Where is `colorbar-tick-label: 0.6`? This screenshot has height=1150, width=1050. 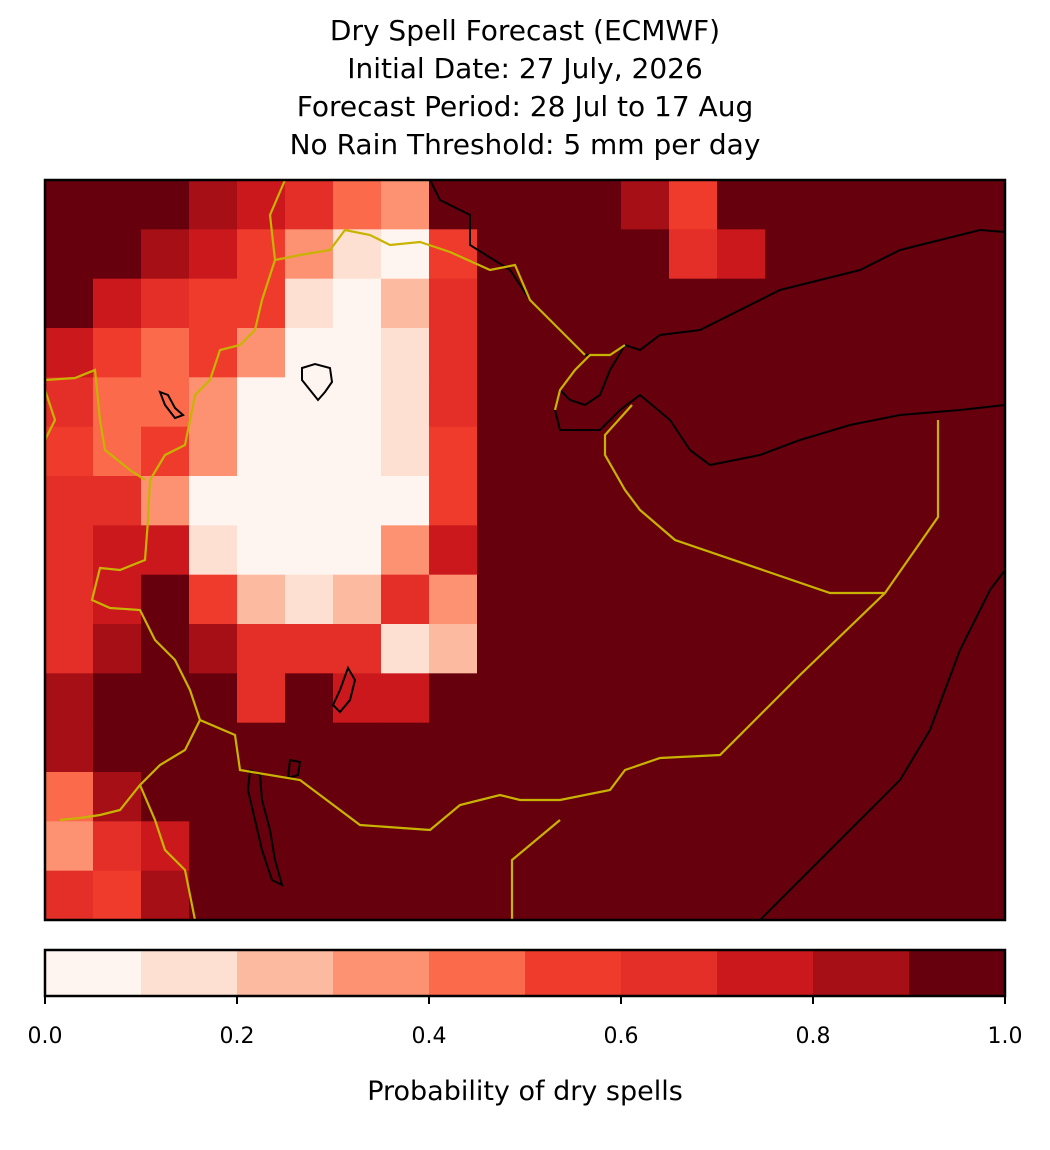
colorbar-tick-label: 0.6 is located at coordinates (621, 1036).